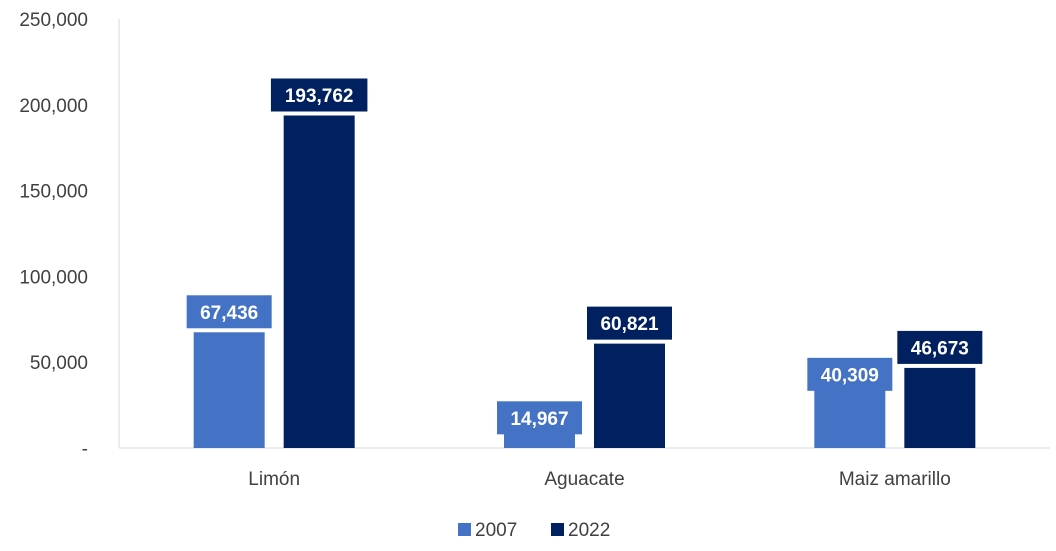  I want to click on data-label: 193,762, so click(319, 96).